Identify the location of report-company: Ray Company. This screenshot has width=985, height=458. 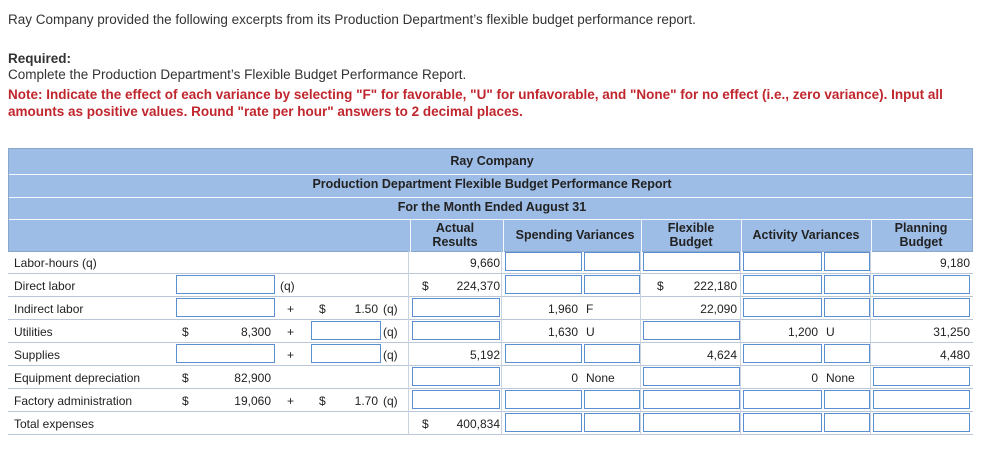
(492, 161).